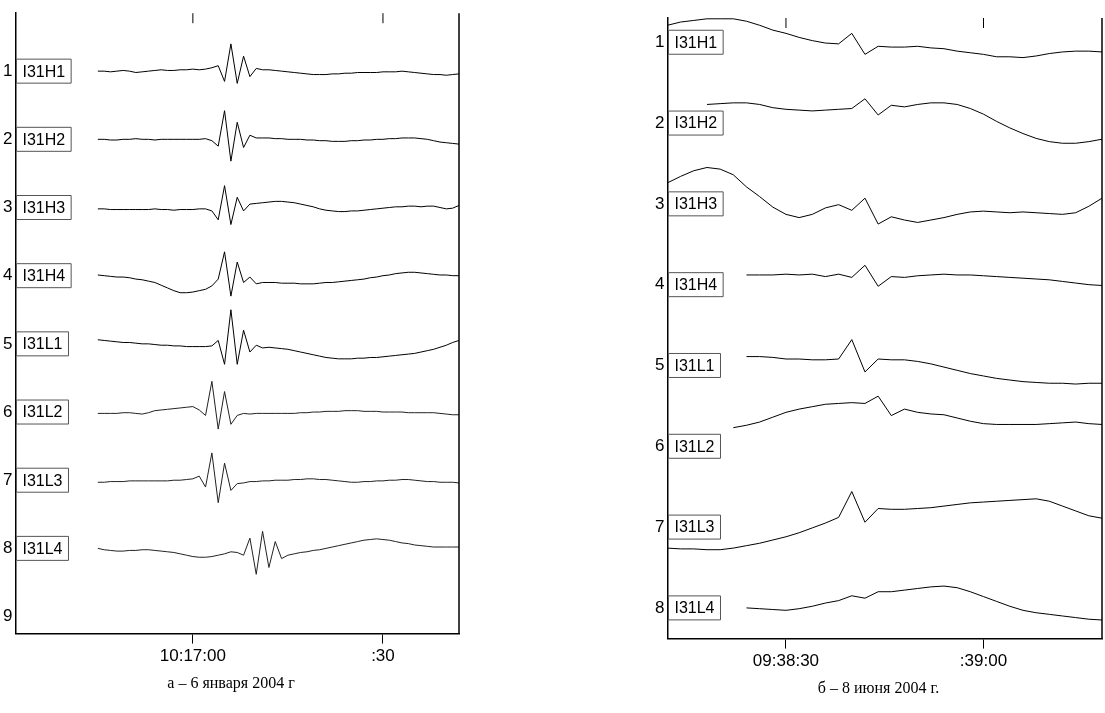 The height and width of the screenshot is (713, 1105). Describe the element at coordinates (694, 365) in the screenshot. I see `series-label: I31L1` at that location.